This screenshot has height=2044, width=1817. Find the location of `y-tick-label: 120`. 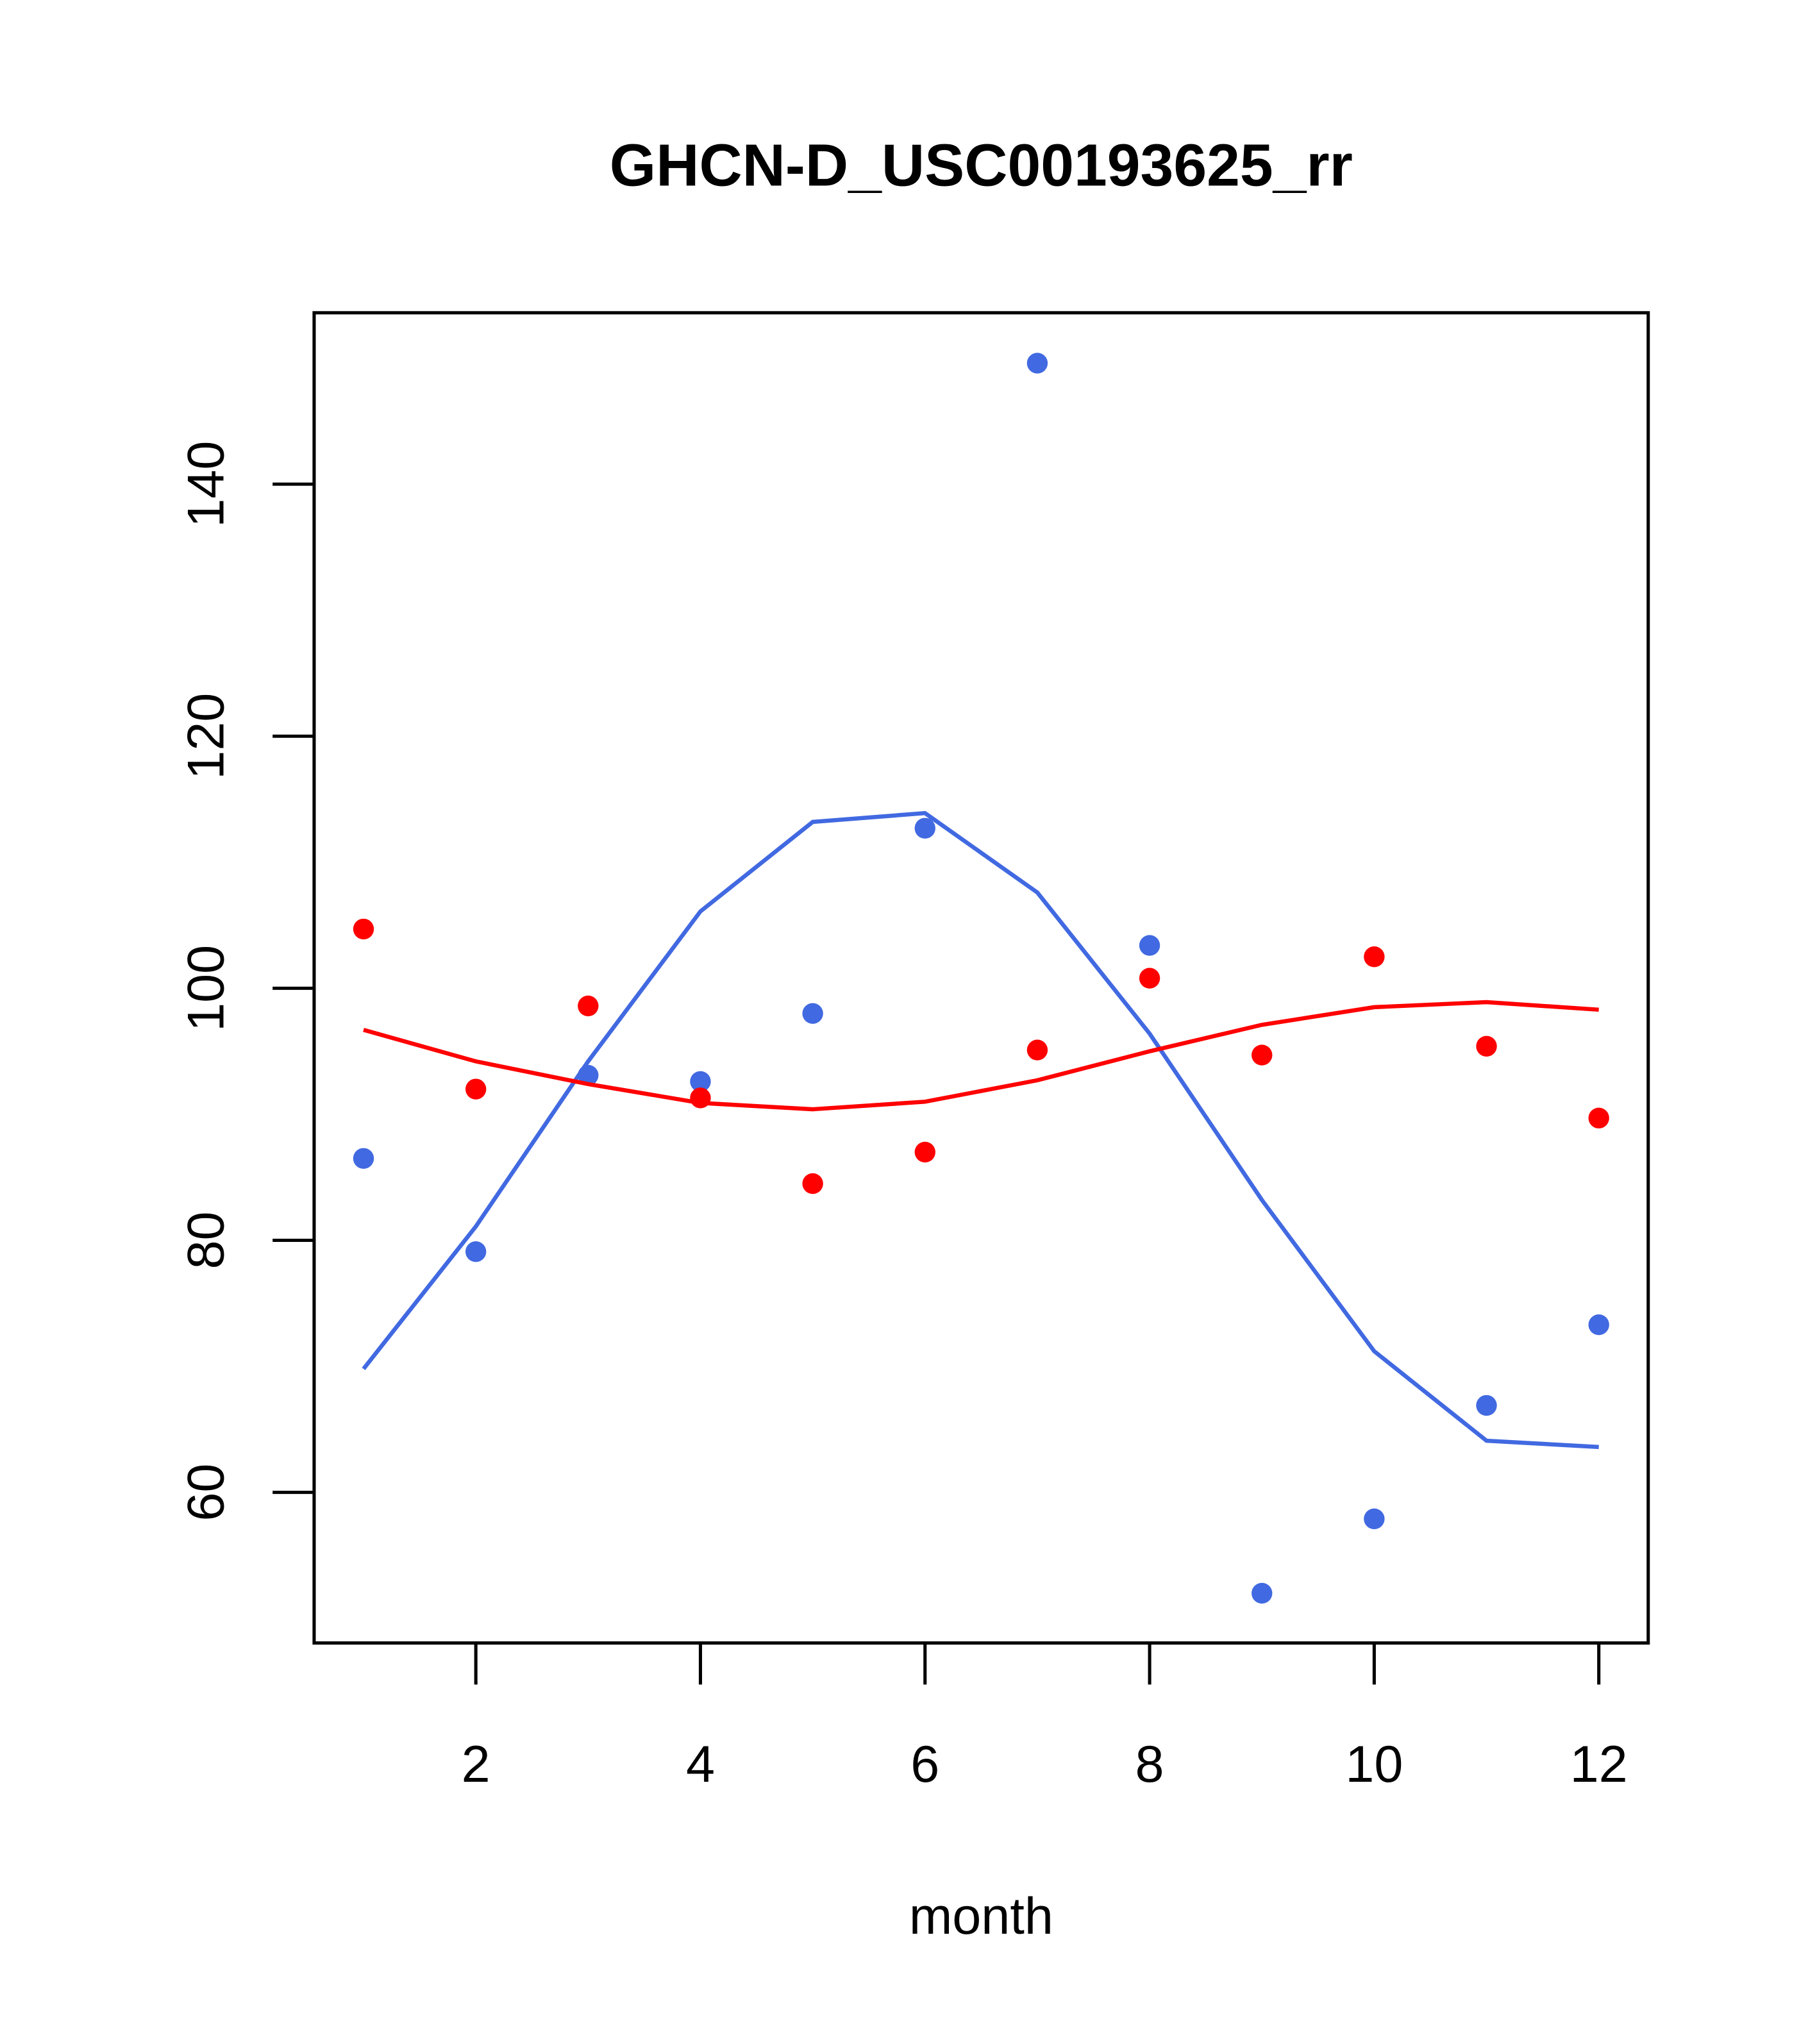

y-tick-label: 120 is located at coordinates (206, 737).